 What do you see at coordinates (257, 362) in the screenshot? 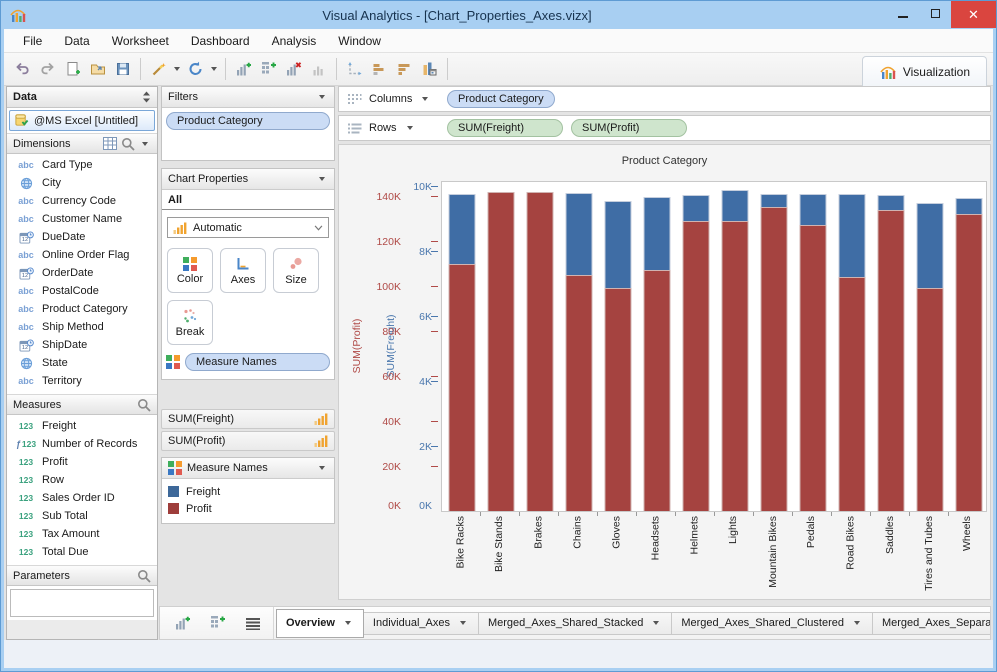
I see `color-binding-pill: Measure Names` at bounding box center [257, 362].